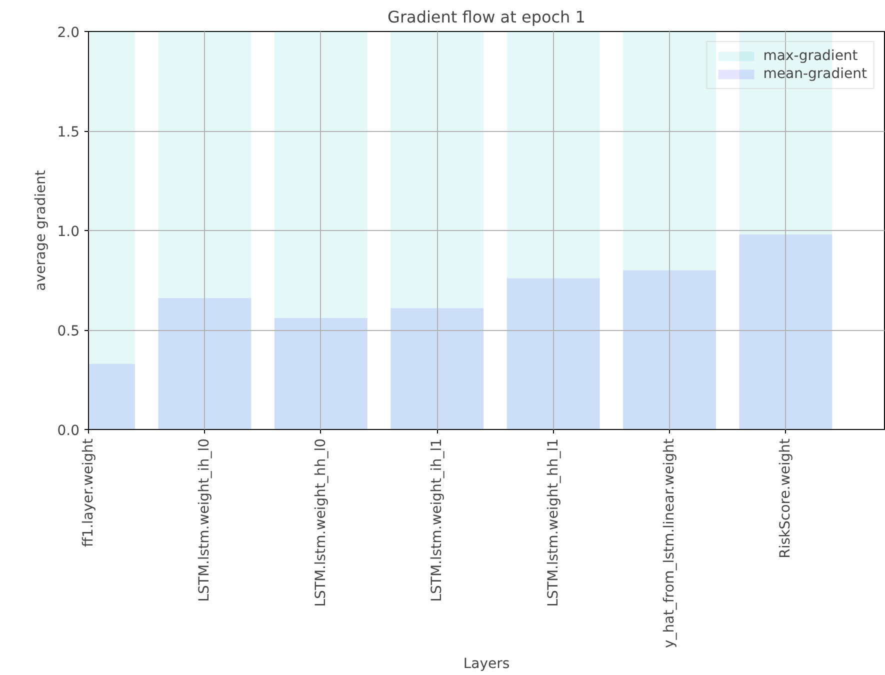 Image resolution: width=885 pixels, height=675 pixels. Describe the element at coordinates (670, 543) in the screenshot. I see `x-tick-label: y_hat_from_lstm.linear.weight` at that location.